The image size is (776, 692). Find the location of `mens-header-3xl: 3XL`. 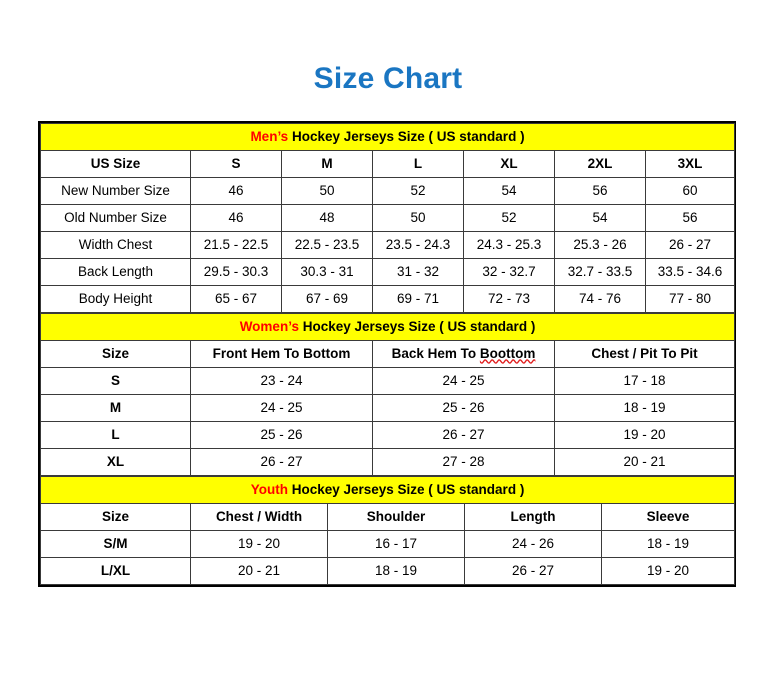

mens-header-3xl: 3XL is located at coordinates (690, 164).